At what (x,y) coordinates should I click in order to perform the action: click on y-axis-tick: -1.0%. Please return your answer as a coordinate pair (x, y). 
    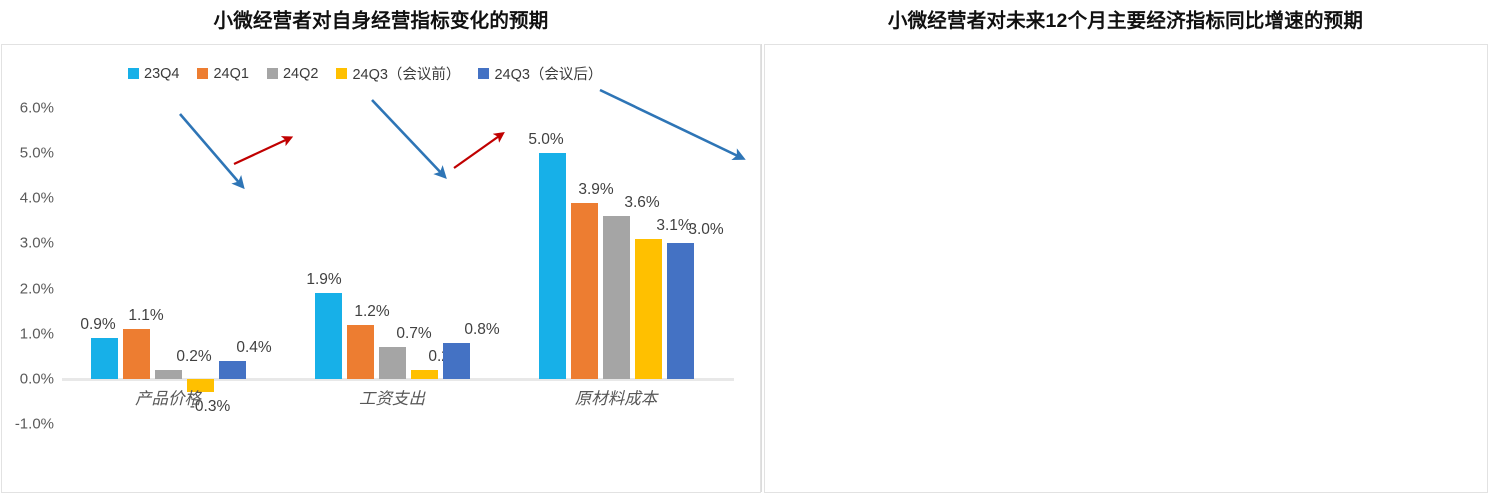
    Looking at the image, I should click on (34, 424).